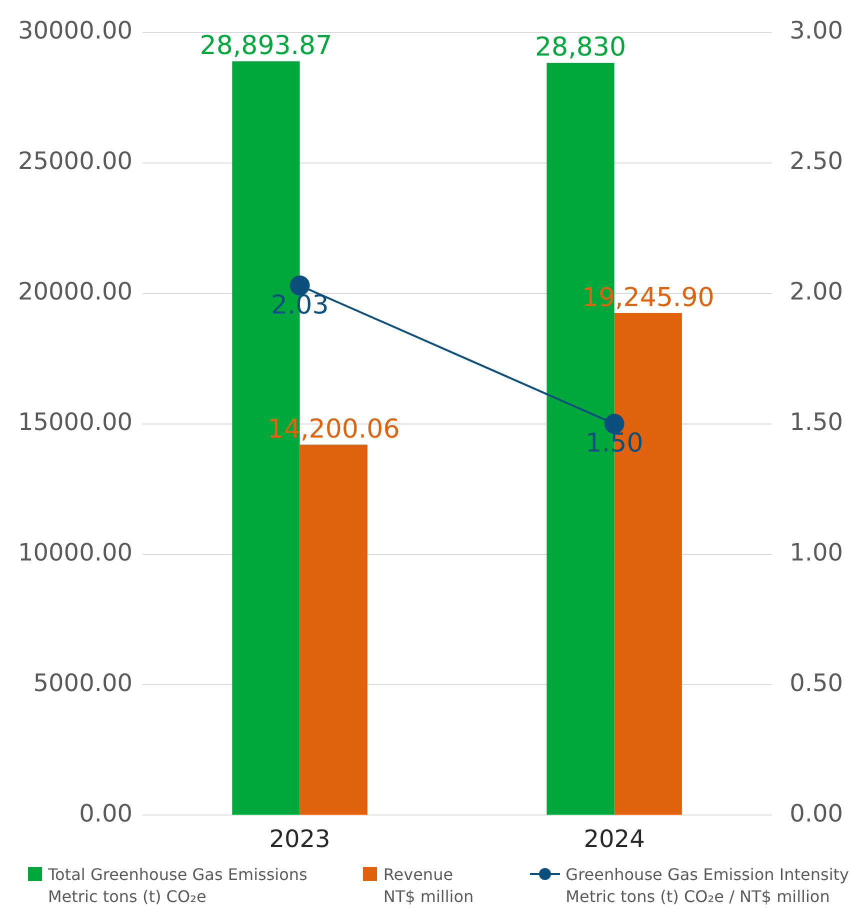 The width and height of the screenshot is (861, 912). I want to click on legend-label: Revenue NT$ million, so click(428, 886).